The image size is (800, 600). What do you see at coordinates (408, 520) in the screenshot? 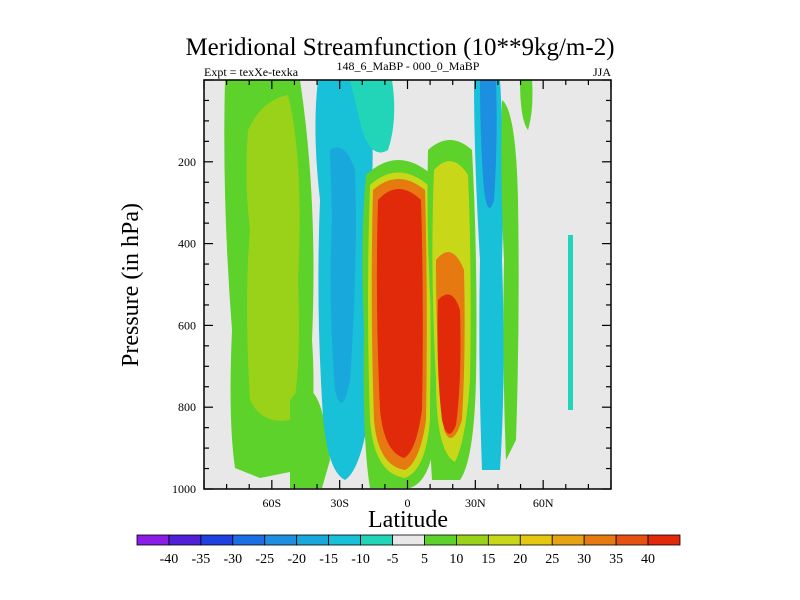
I see `x-axis-title: Latitude` at bounding box center [408, 520].